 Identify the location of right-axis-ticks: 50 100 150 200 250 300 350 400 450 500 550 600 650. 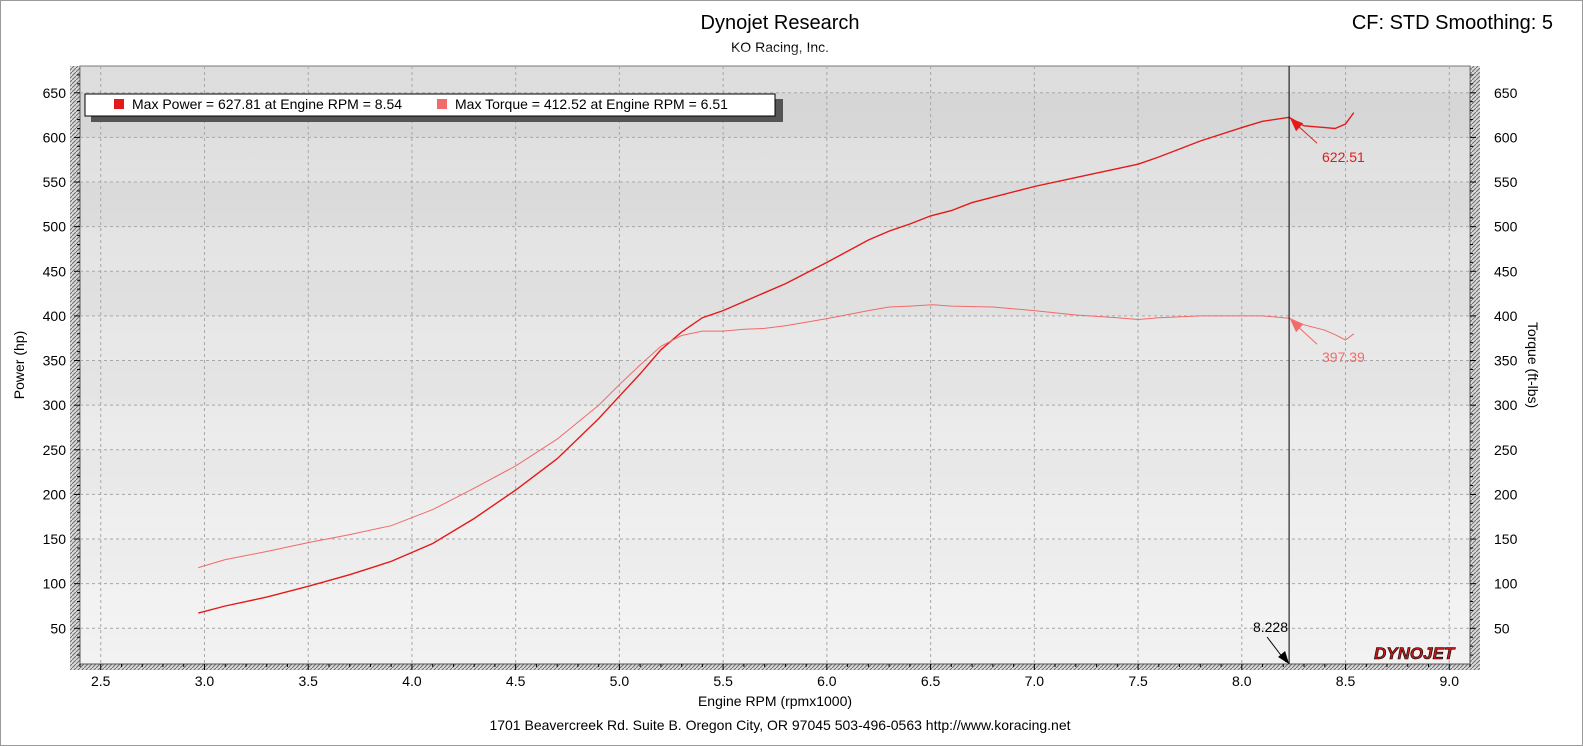
(1494, 365).